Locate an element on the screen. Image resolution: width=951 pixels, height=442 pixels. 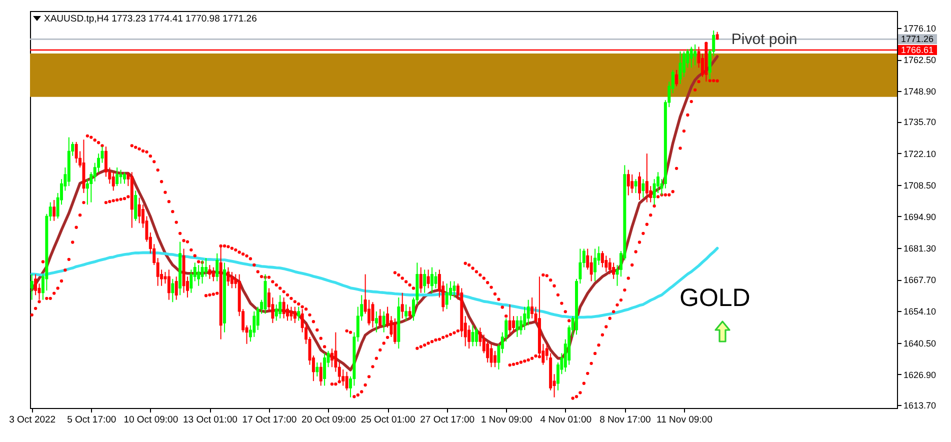
x-tick-label: 11 Nov 09:00 is located at coordinates (684, 420).